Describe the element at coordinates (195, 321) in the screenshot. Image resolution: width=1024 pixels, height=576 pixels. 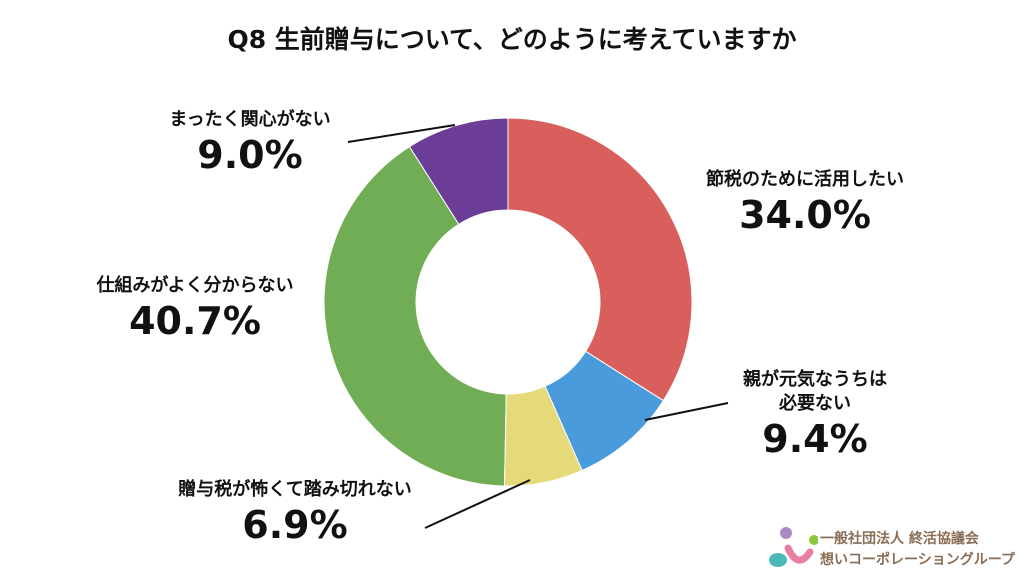
I see `value-label: 40.7%` at that location.